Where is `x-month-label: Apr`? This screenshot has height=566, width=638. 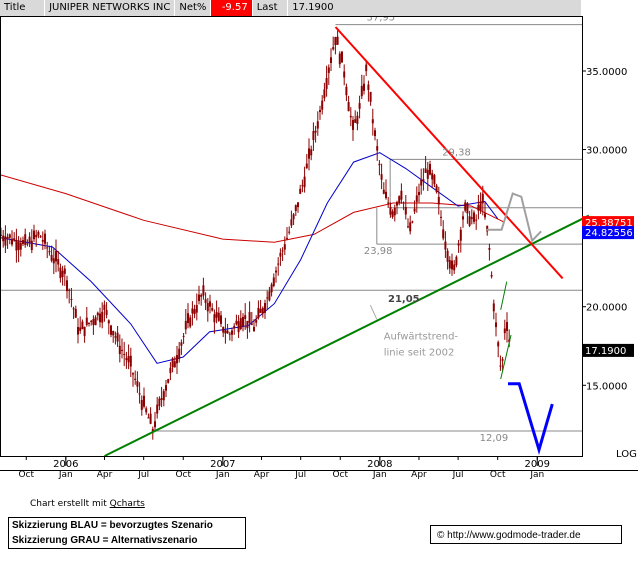
x-month-label: Apr is located at coordinates (419, 475).